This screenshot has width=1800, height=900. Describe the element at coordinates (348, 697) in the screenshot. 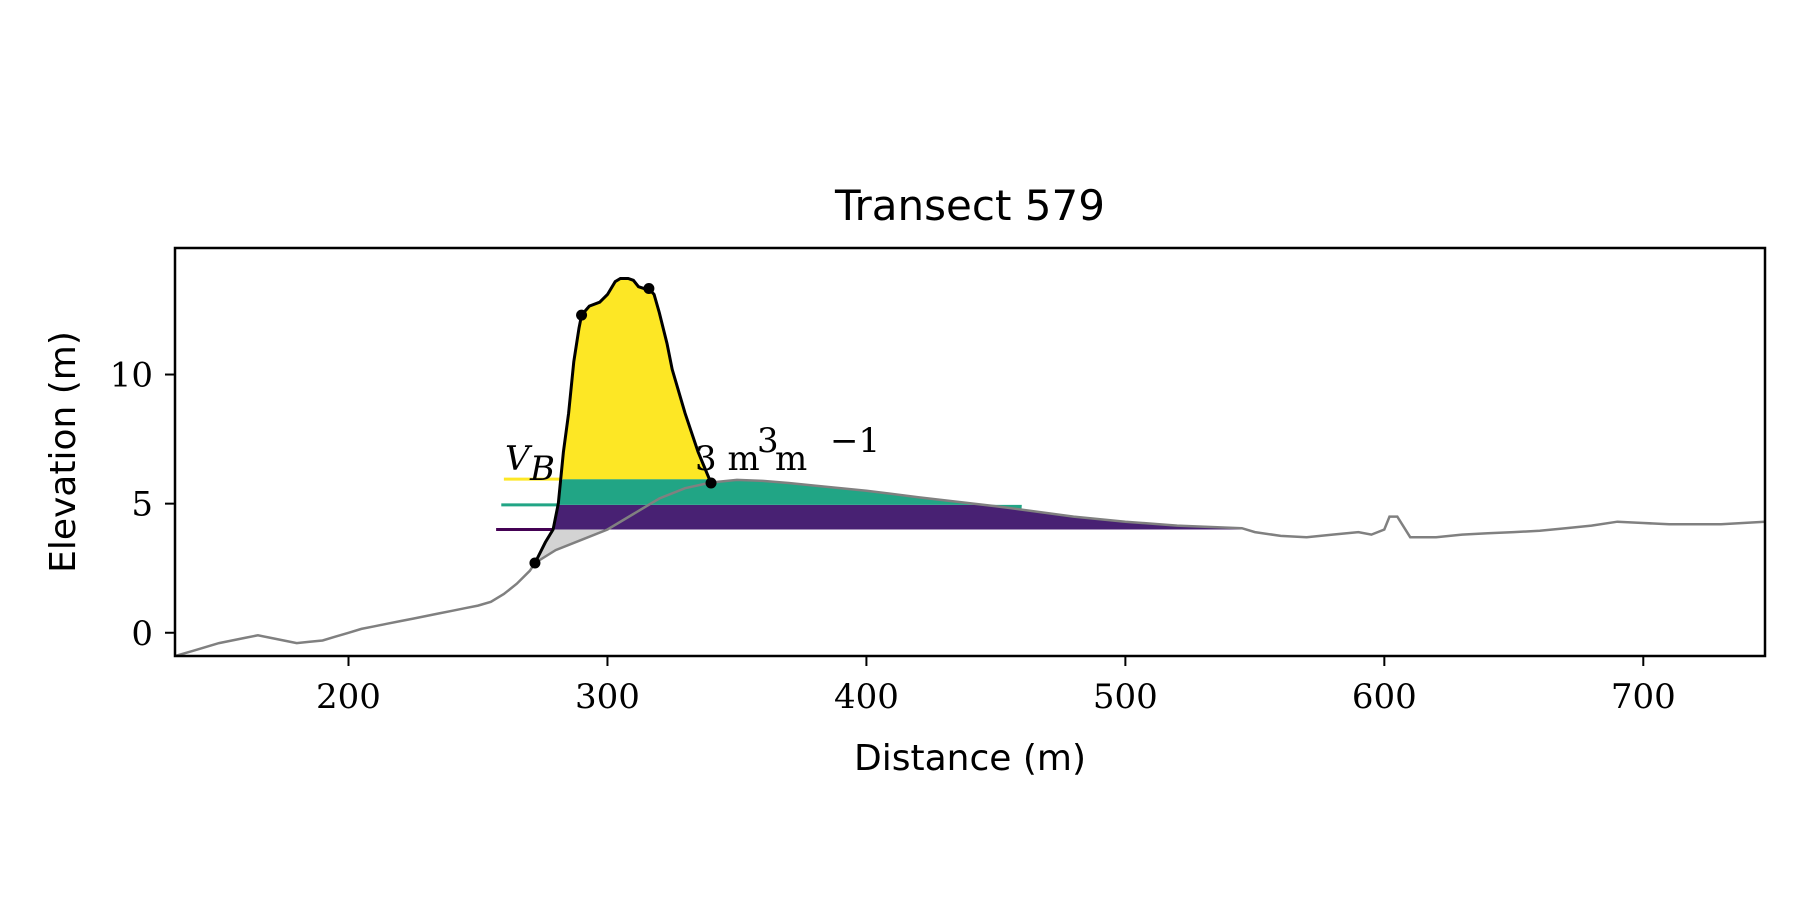

I see `x-tick-label: 200` at that location.